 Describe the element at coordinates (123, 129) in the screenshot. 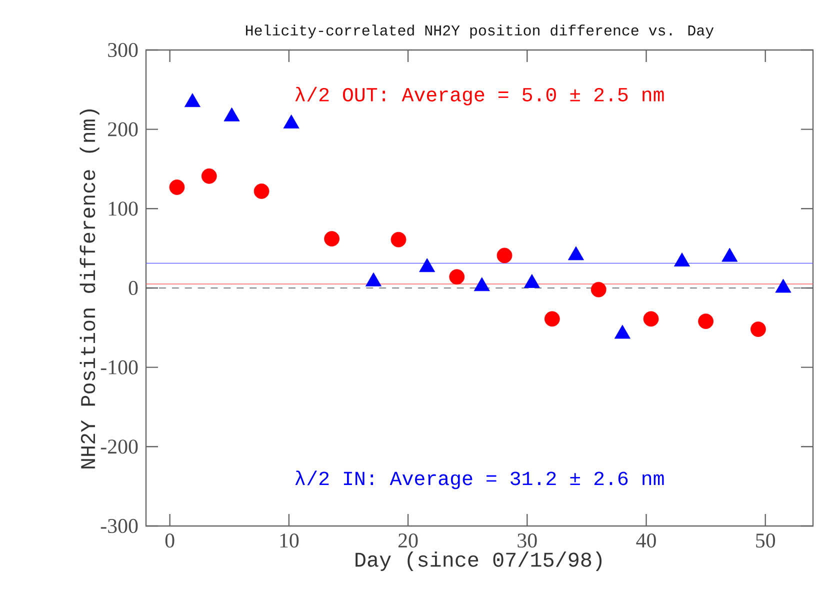

I see `y-tick-label: 200` at that location.